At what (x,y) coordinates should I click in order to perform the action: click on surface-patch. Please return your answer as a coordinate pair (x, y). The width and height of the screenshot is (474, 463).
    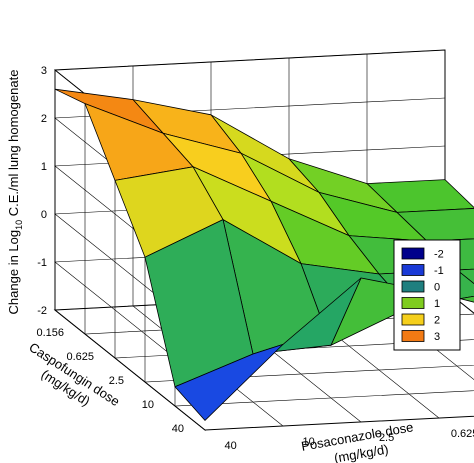
    Looking at the image, I should click on (229, 382).